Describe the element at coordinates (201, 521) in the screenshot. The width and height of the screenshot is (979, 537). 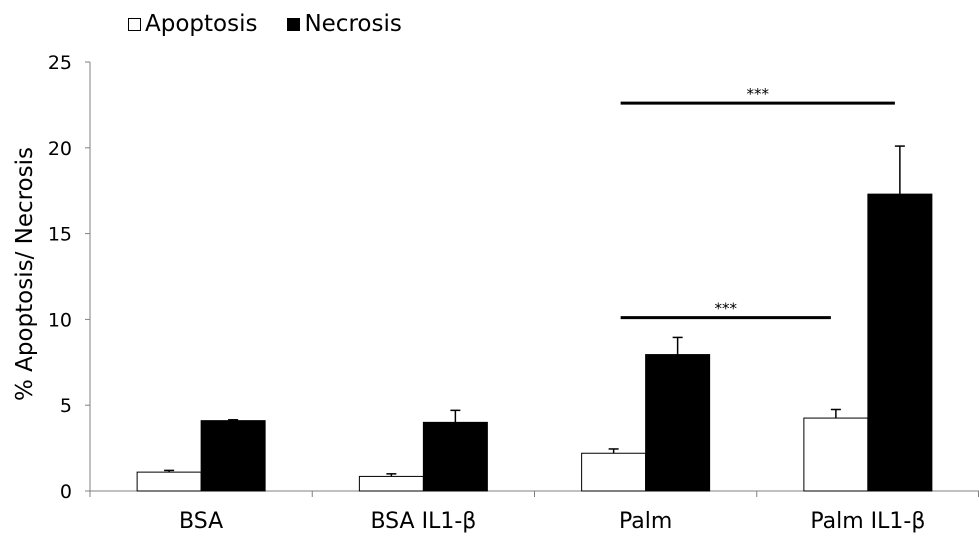
I see `x-category-label: BSA` at that location.